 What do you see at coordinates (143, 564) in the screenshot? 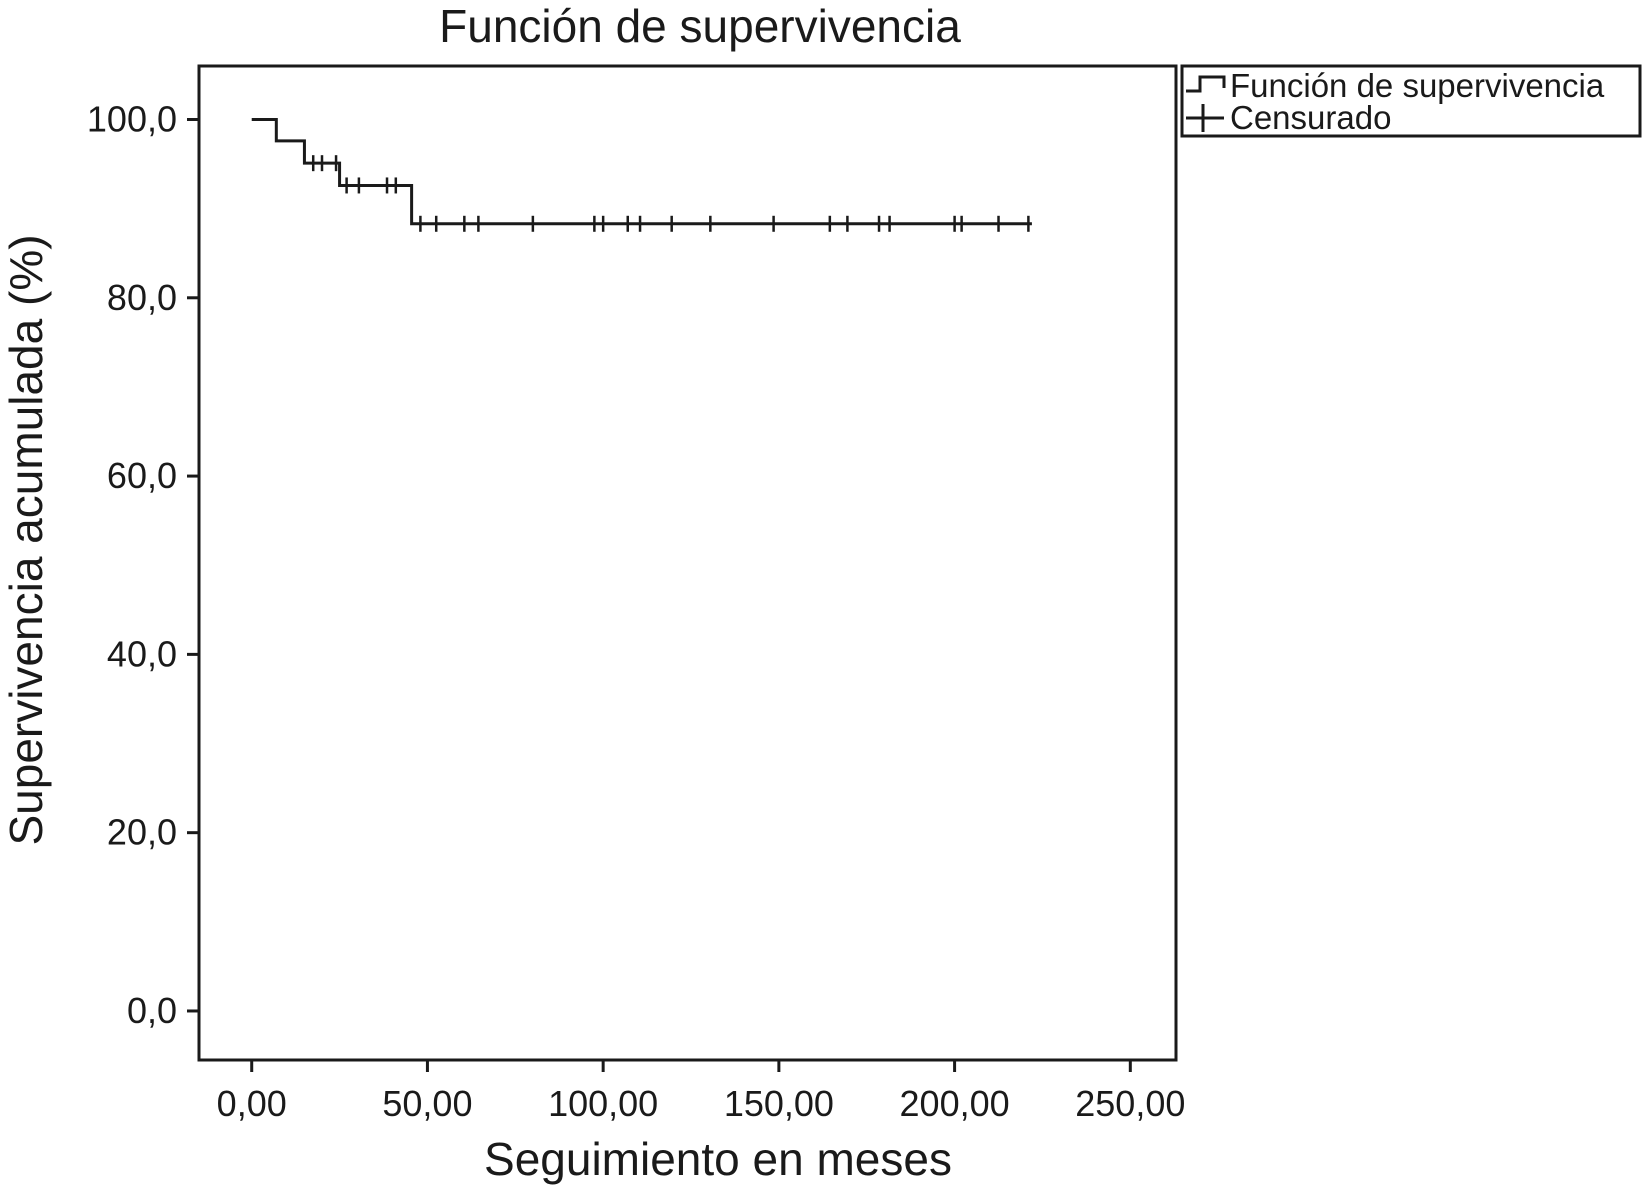
I see `y-axis: 0,0 20,0 40,0 60,0 80,0 100,0` at bounding box center [143, 564].